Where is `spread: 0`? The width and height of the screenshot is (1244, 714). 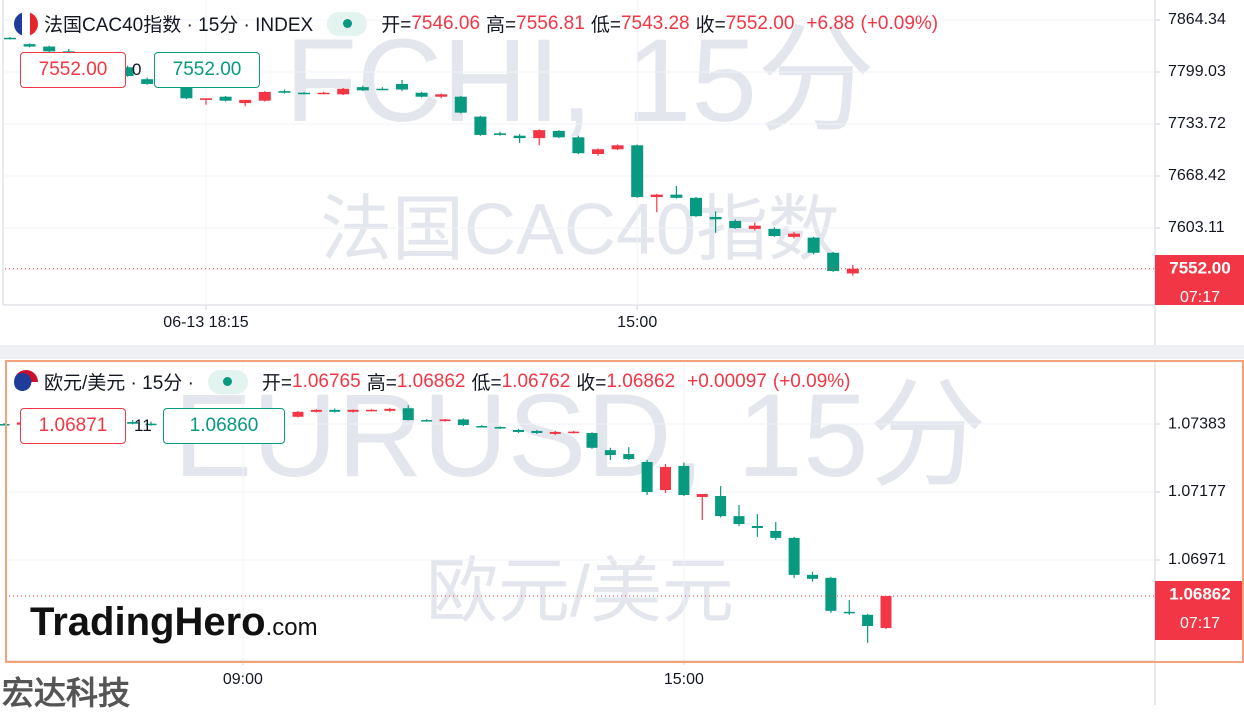
spread: 0 is located at coordinates (137, 69).